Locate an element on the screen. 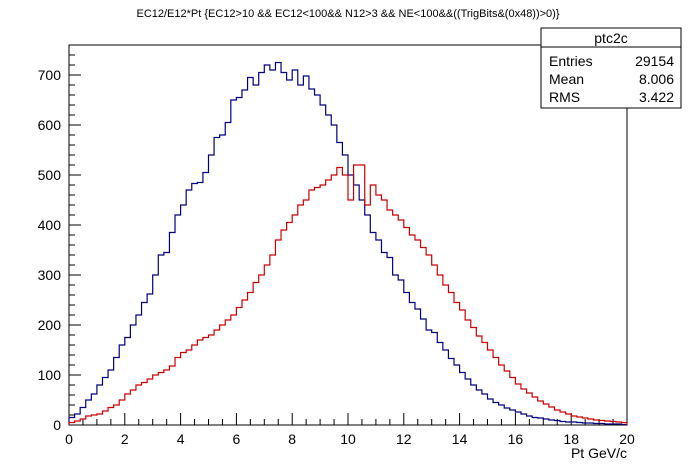 This screenshot has width=696, height=472. stats-entries-label: Entries is located at coordinates (571, 61).